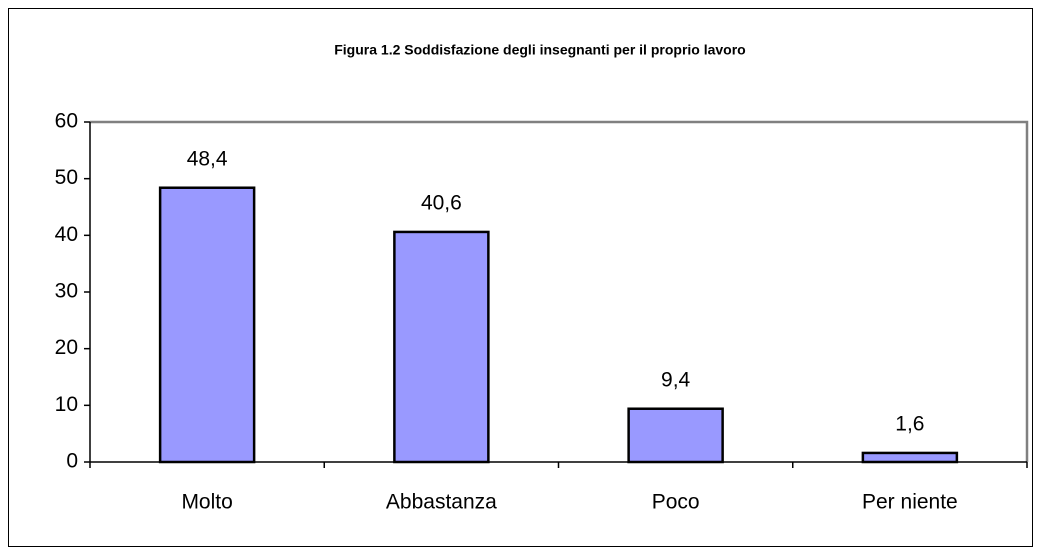 Image resolution: width=1041 pixels, height=552 pixels. What do you see at coordinates (910, 502) in the screenshot?
I see `x-tick-label: Per niente` at bounding box center [910, 502].